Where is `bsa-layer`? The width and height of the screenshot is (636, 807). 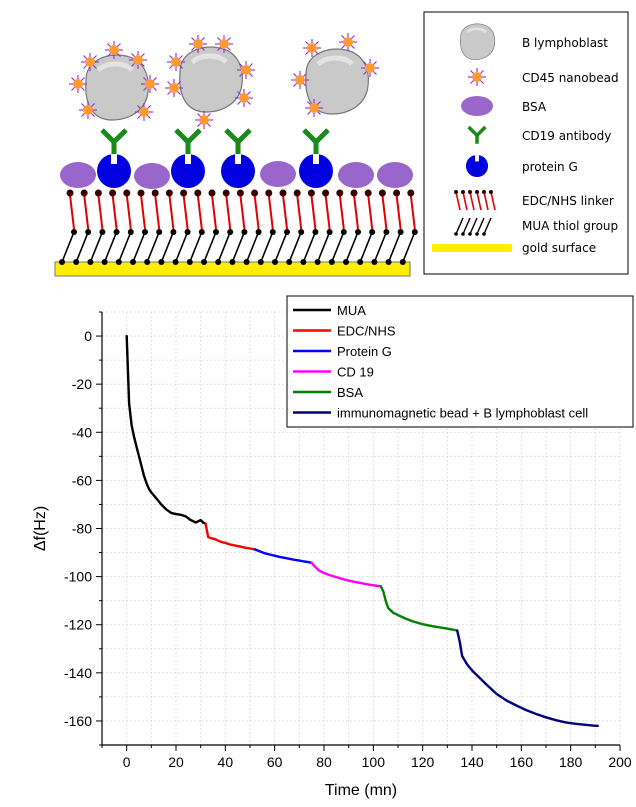
bsa-layer is located at coordinates (236, 175).